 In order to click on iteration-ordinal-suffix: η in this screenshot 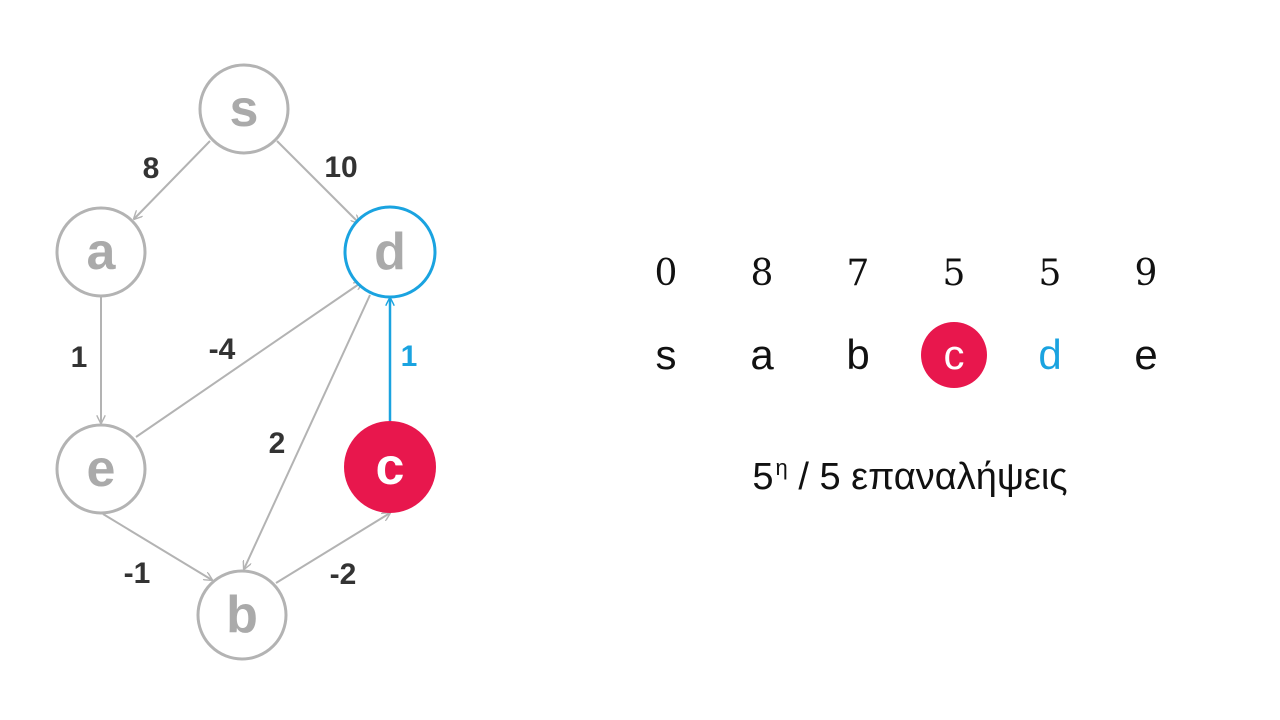, I will do `click(781, 467)`.